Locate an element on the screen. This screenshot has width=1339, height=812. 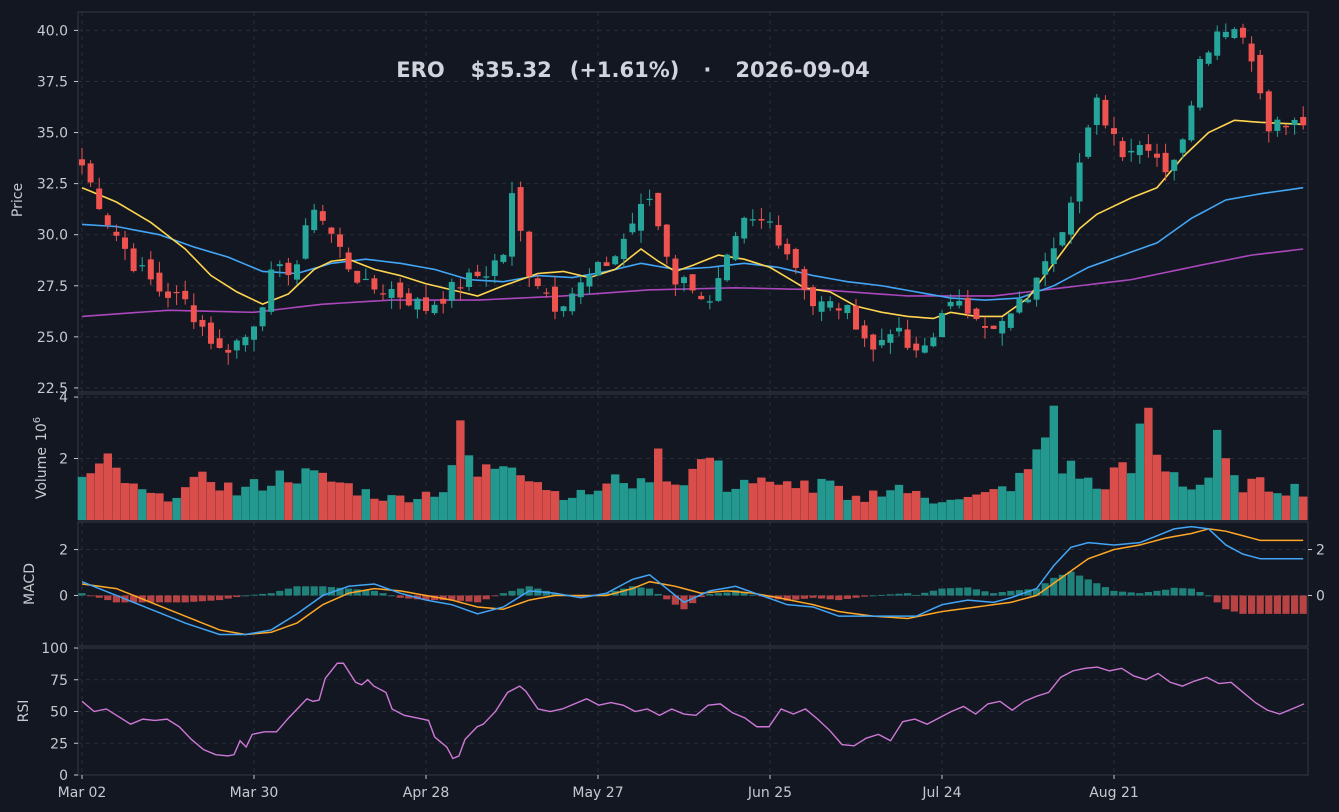
rsi-lines is located at coordinates (693, 711).